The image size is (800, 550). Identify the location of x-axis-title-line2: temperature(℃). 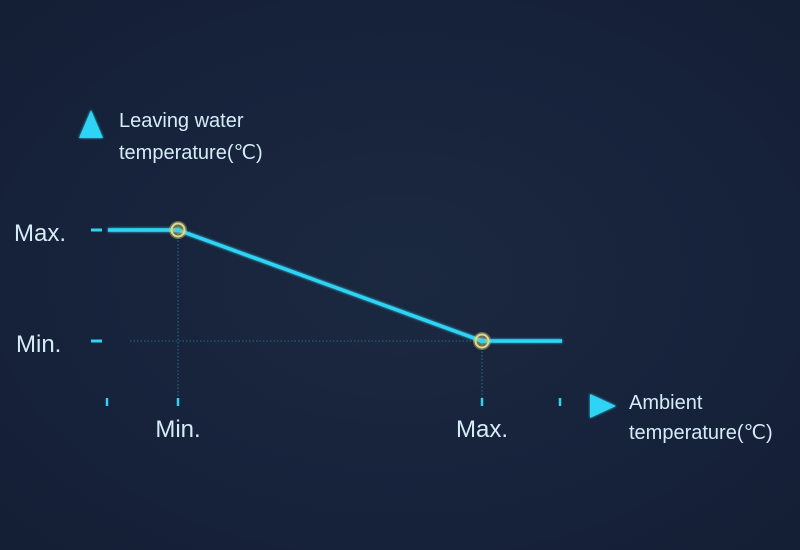
(701, 433).